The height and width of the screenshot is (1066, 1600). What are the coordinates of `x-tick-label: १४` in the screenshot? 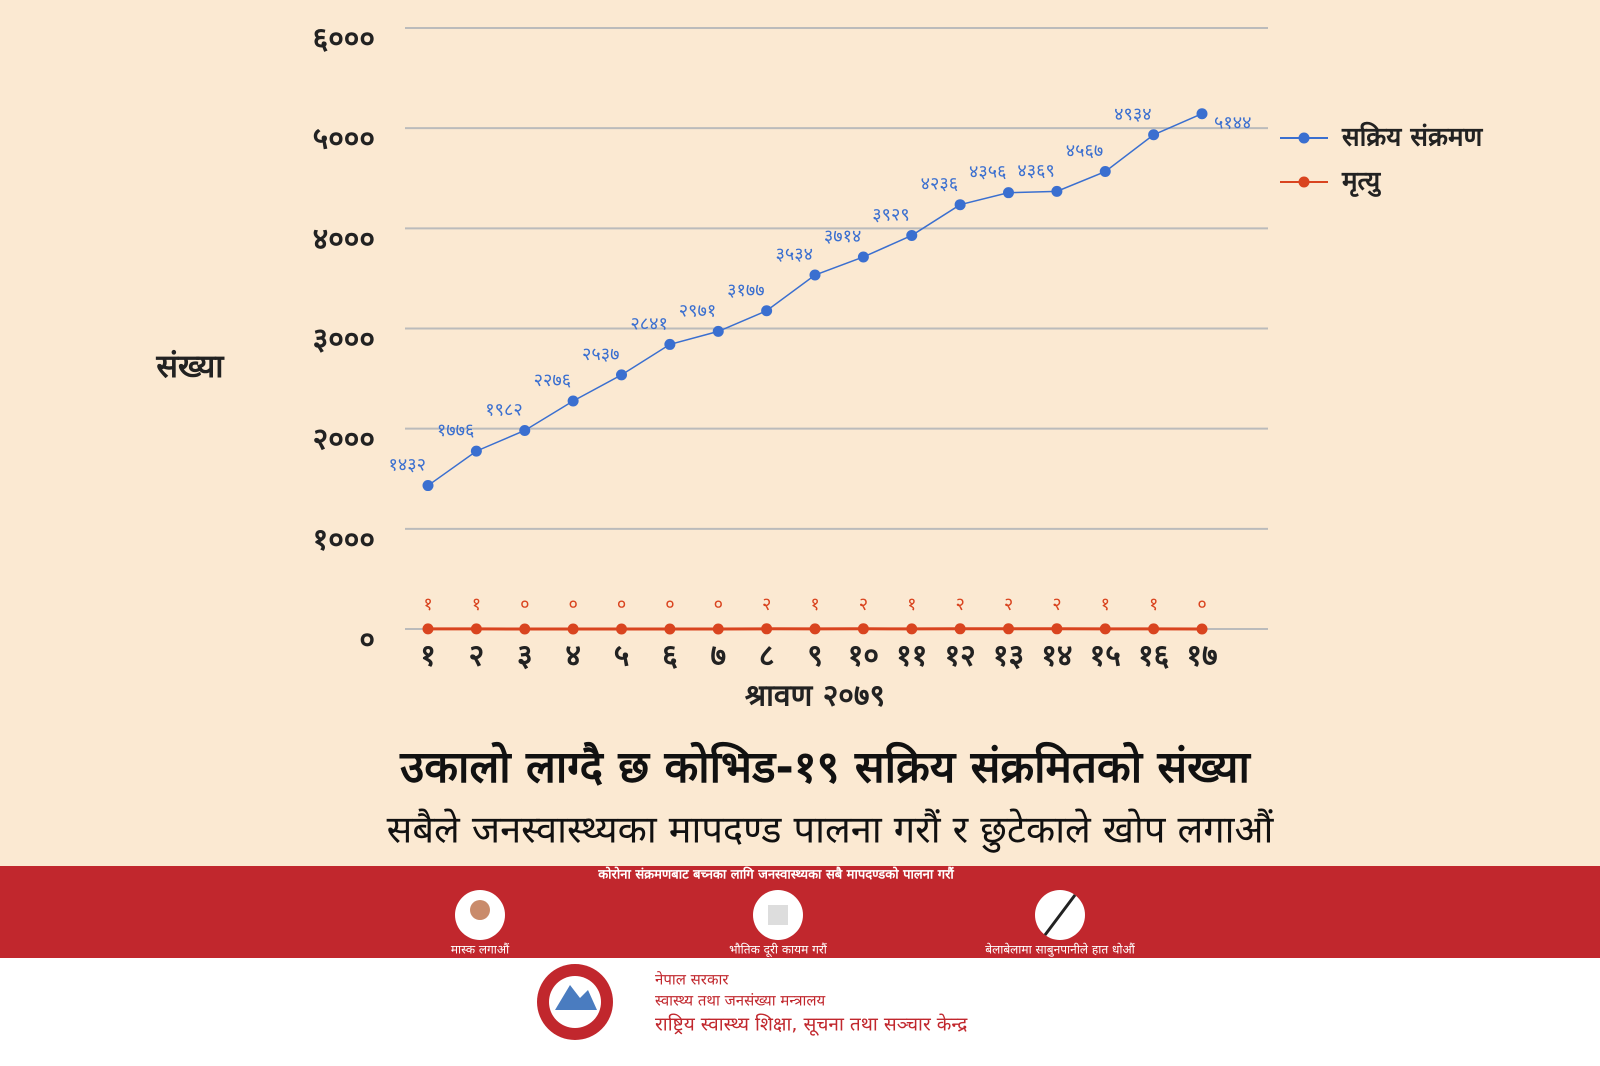 It's located at (1056, 656).